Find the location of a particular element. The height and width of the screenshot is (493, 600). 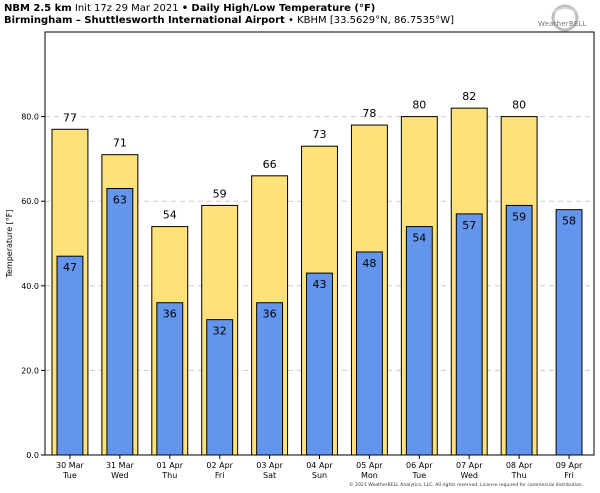

weatherbell-logo: WeatherBELL is located at coordinates (565, 20).